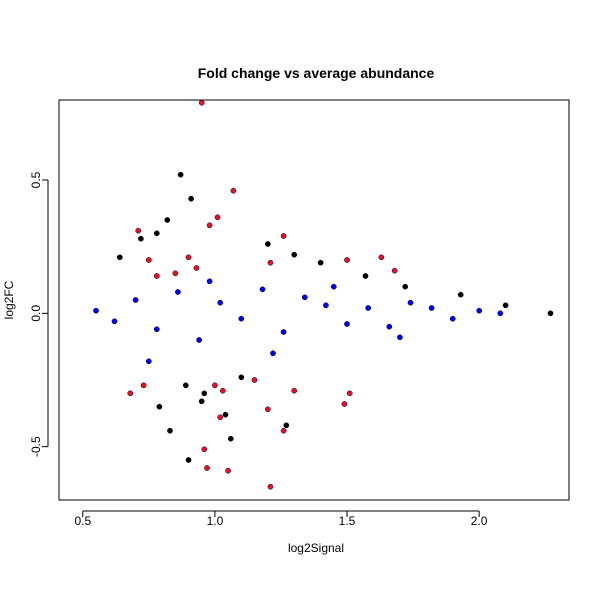  What do you see at coordinates (281, 519) in the screenshot?
I see `x-axis: 0.5 1.0 1.5 2.0` at bounding box center [281, 519].